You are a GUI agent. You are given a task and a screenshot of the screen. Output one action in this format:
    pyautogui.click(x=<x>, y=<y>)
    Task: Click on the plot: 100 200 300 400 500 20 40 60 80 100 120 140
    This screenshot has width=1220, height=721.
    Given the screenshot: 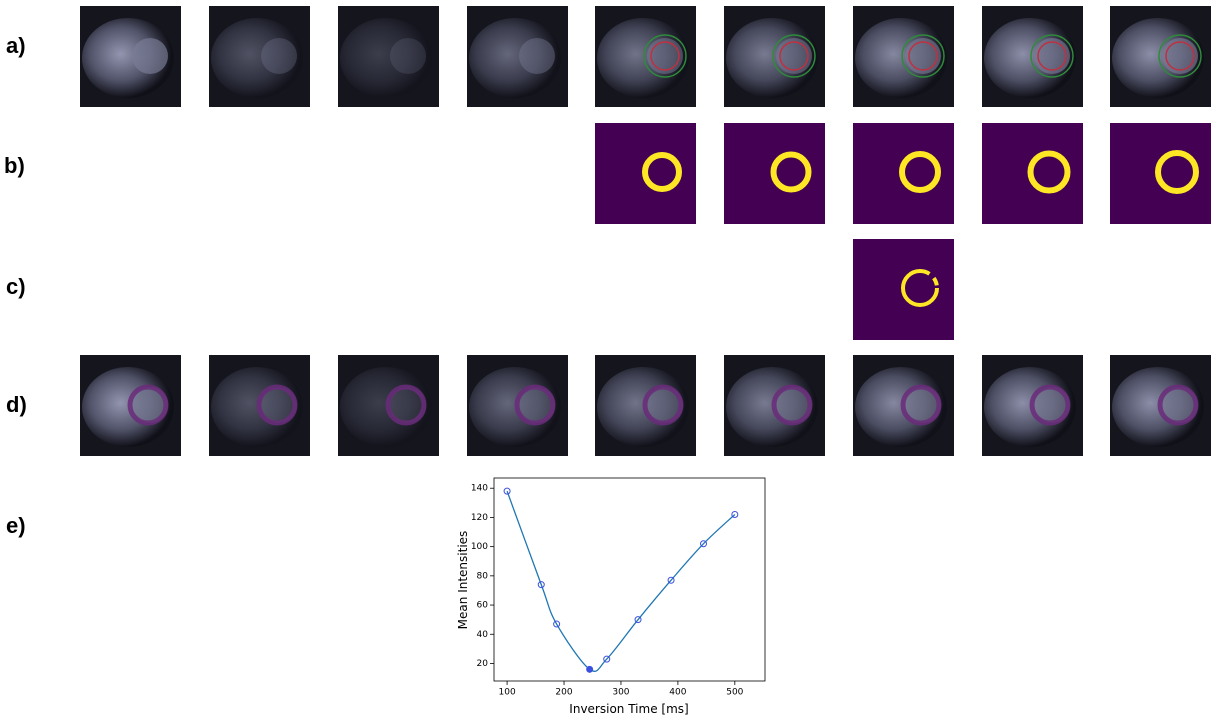 What is the action you would take?
    pyautogui.click(x=607, y=591)
    